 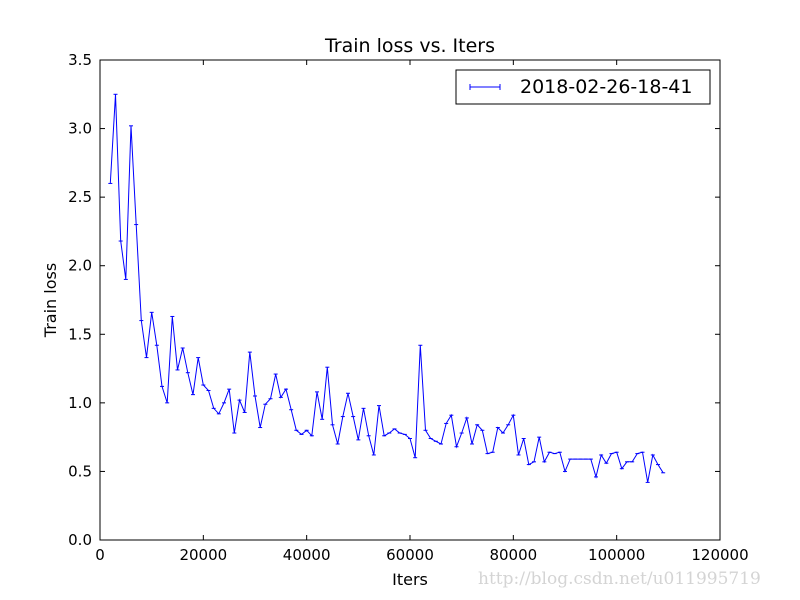 What do you see at coordinates (80, 266) in the screenshot?
I see `y-tick-label: 2.0` at bounding box center [80, 266].